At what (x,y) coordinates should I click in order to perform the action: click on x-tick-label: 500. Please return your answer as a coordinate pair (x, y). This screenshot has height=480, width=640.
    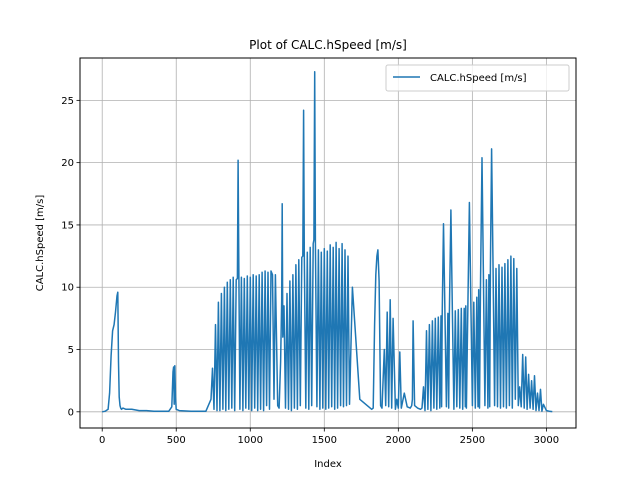
    Looking at the image, I should click on (176, 440).